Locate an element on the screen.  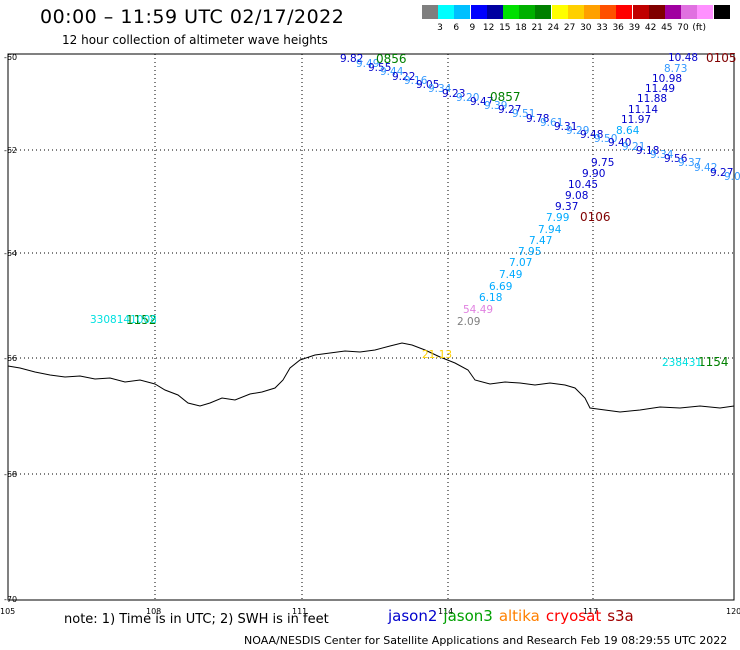
lat-label: -70 is located at coordinates (10, 599).